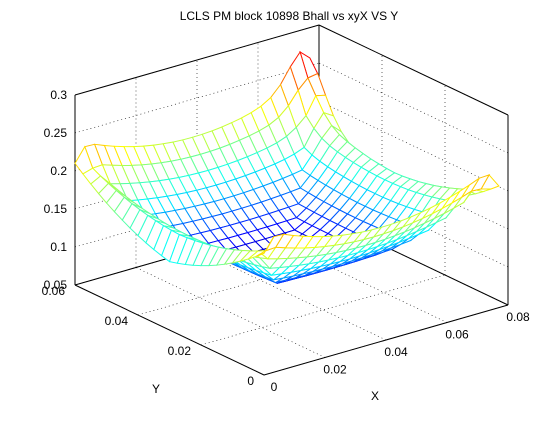 The width and height of the screenshot is (560, 425). I want to click on y-tick-label: 0.06, so click(54, 291).